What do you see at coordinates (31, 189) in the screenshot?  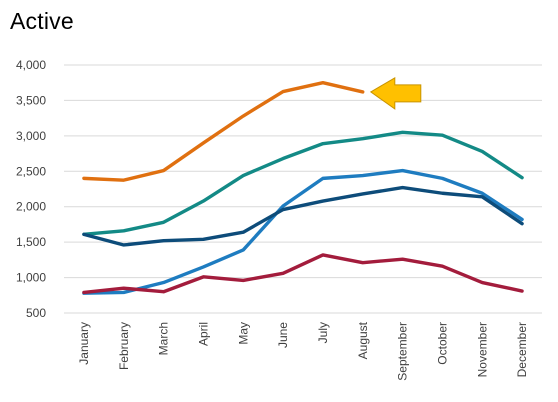 I see `y-axis-ticks: 500 1,000 1,500 2,000 2,500 3,000 3,500 4,000` at bounding box center [31, 189].